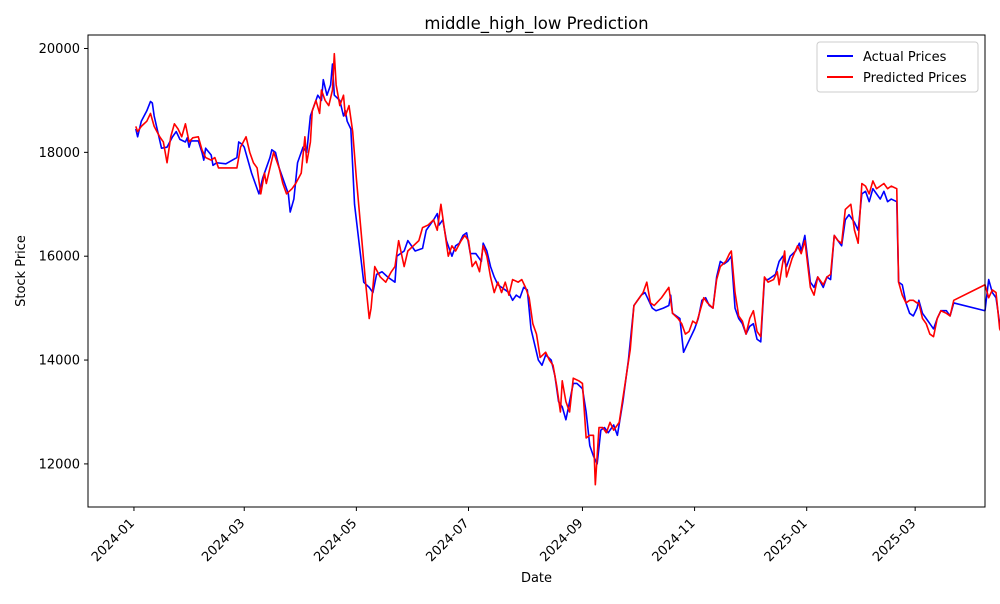 This screenshot has width=1000, height=604. What do you see at coordinates (905, 57) in the screenshot?
I see `legend-label-actual: Actual Prices` at bounding box center [905, 57].